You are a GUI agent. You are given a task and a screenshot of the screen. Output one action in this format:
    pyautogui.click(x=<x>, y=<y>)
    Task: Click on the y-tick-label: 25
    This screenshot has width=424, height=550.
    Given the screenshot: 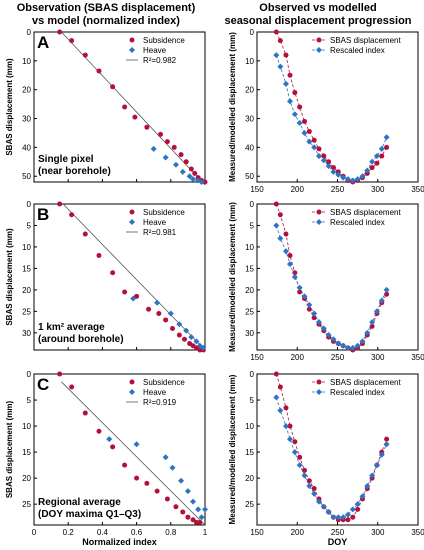 What is the action you would take?
    pyautogui.click(x=249, y=504)
    